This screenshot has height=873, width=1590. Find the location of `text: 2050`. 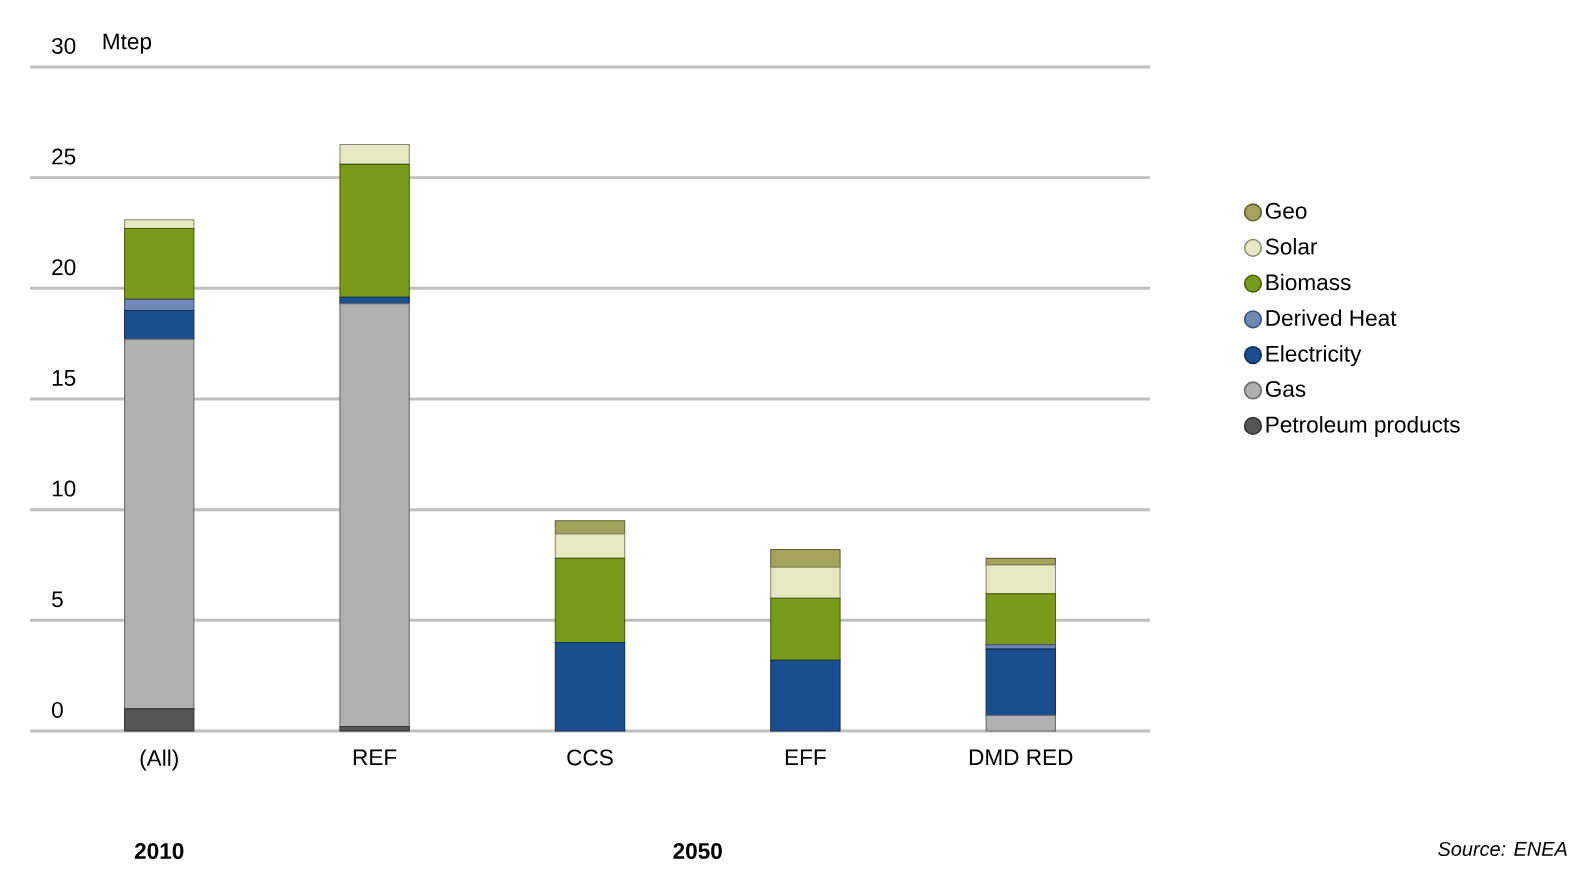

text: 2050 is located at coordinates (697, 851).